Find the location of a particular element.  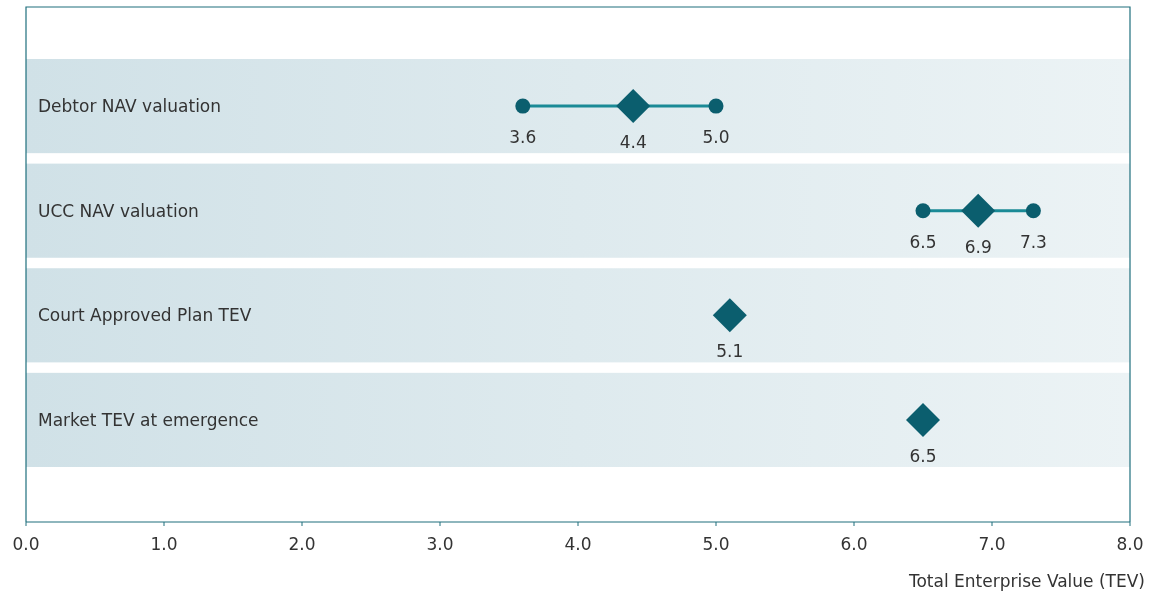

x-tick-label: 5.0 is located at coordinates (716, 544).